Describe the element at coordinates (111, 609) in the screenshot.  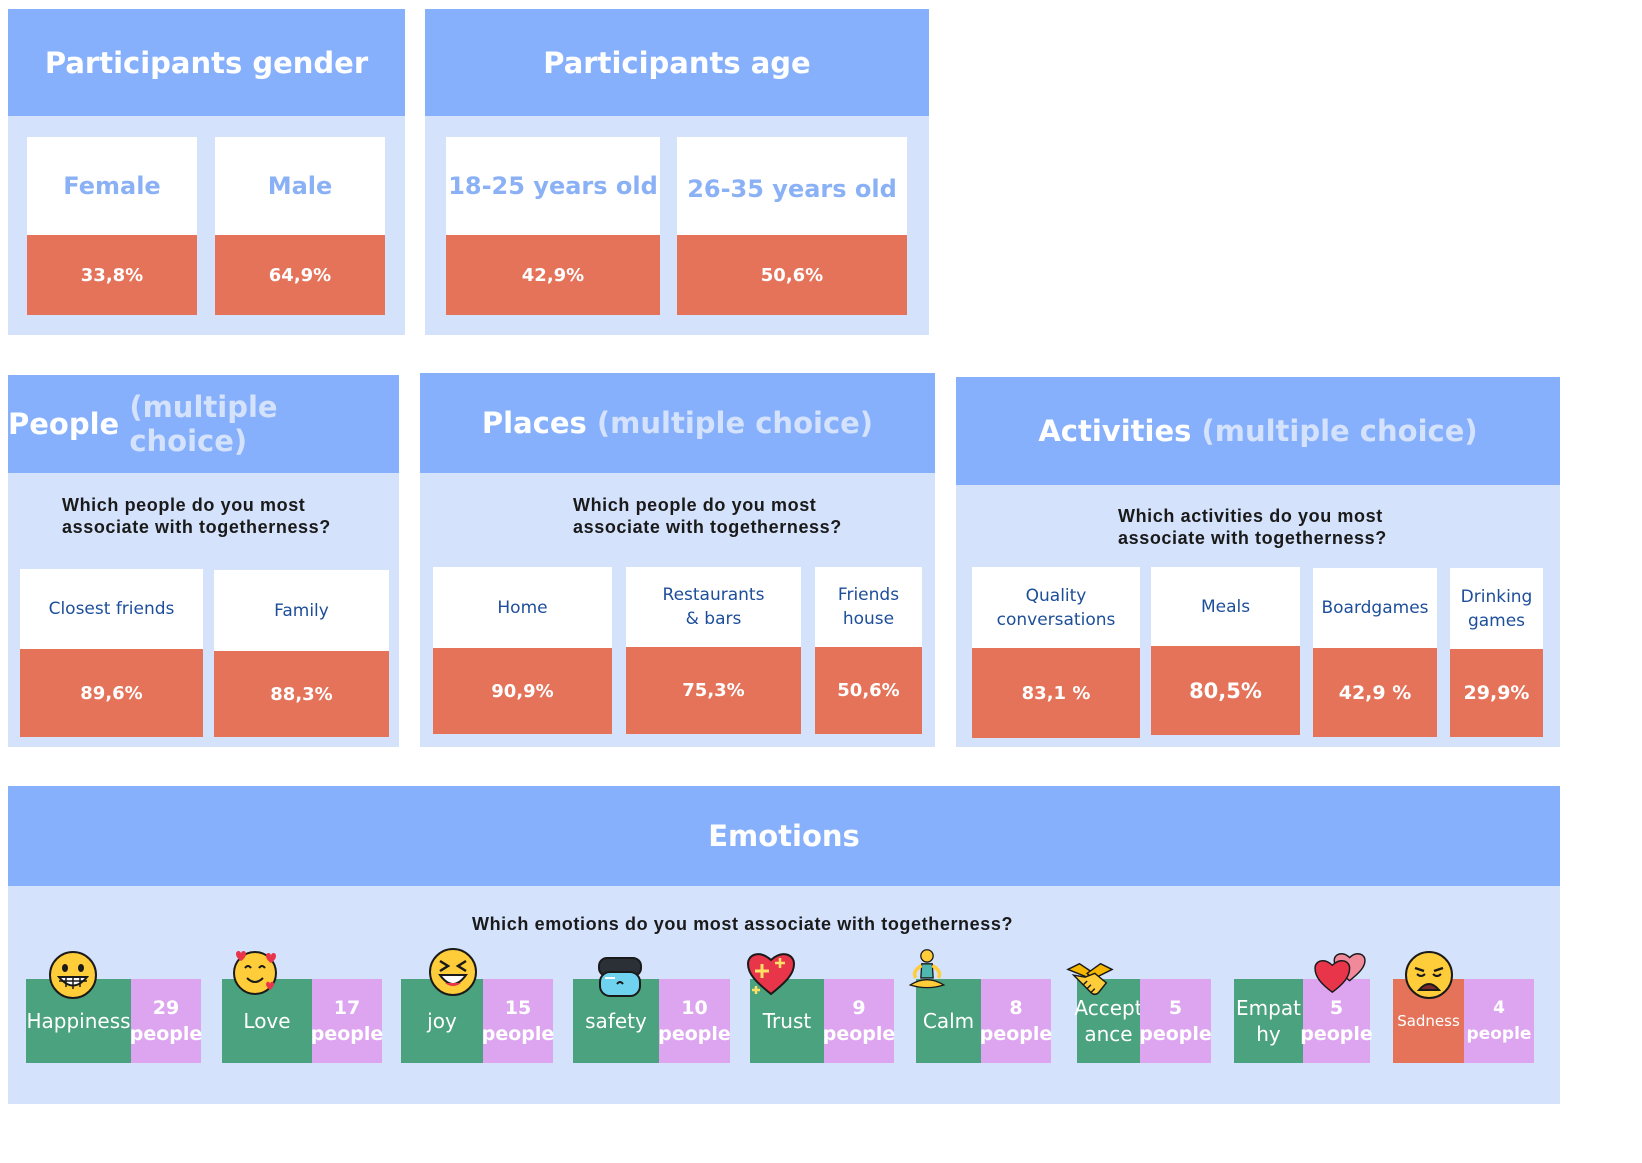
I see `people-card-label: Closest friends` at that location.